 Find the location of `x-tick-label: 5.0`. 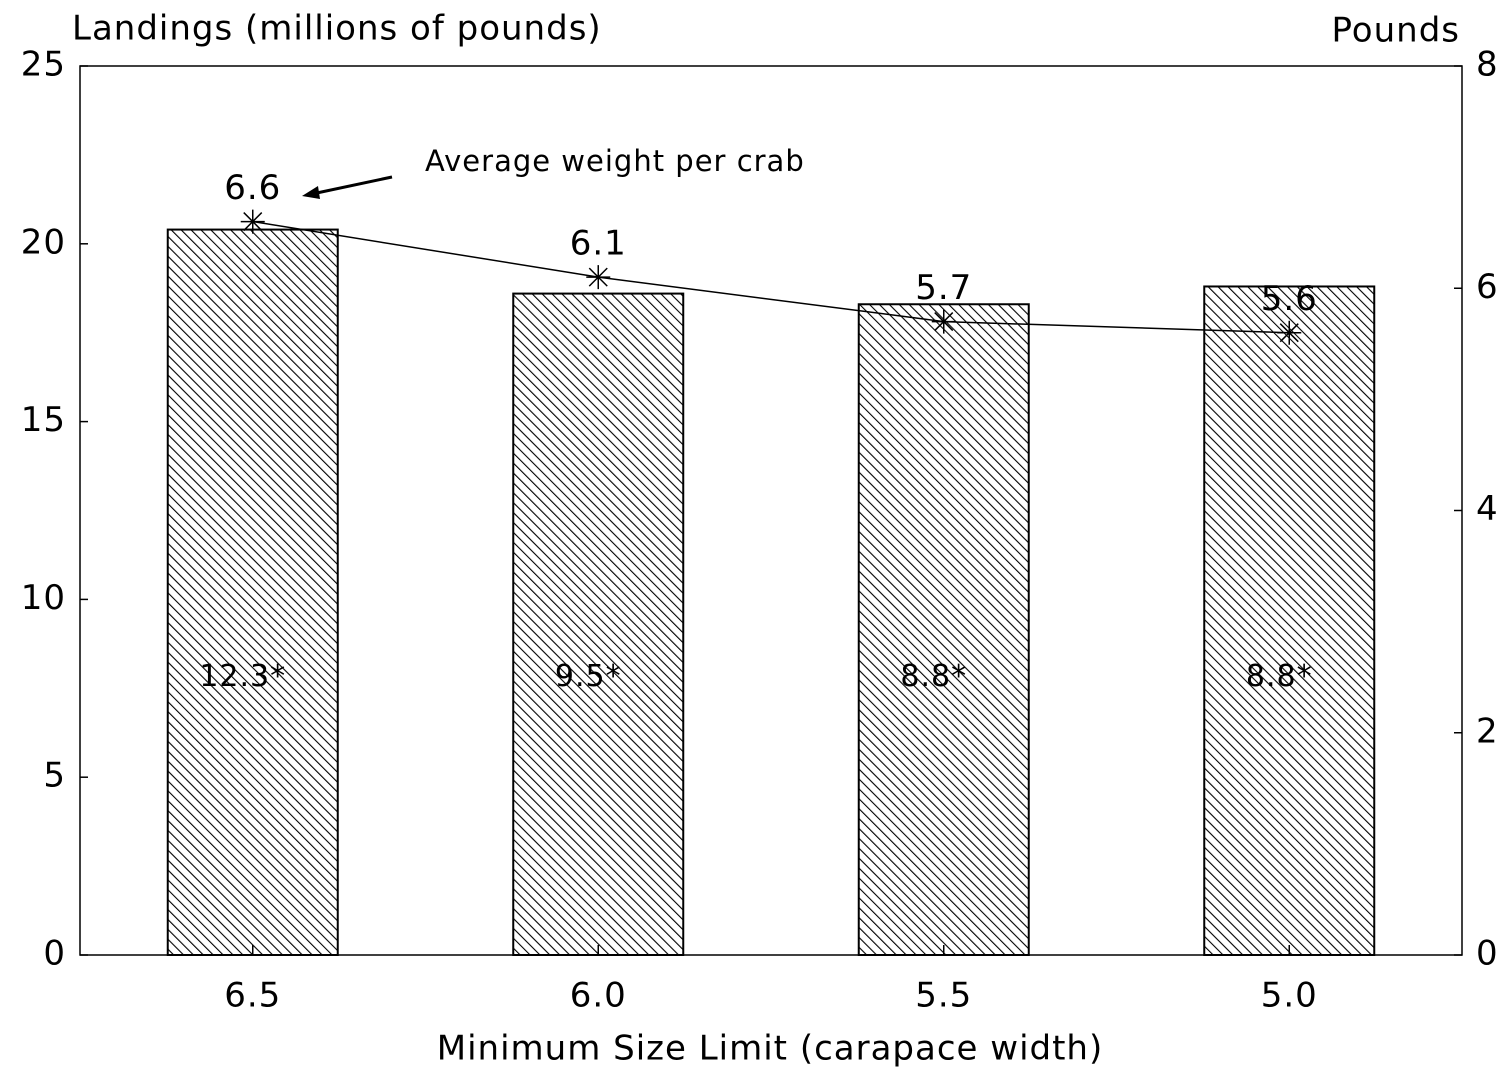

x-tick-label: 5.0 is located at coordinates (1289, 996).